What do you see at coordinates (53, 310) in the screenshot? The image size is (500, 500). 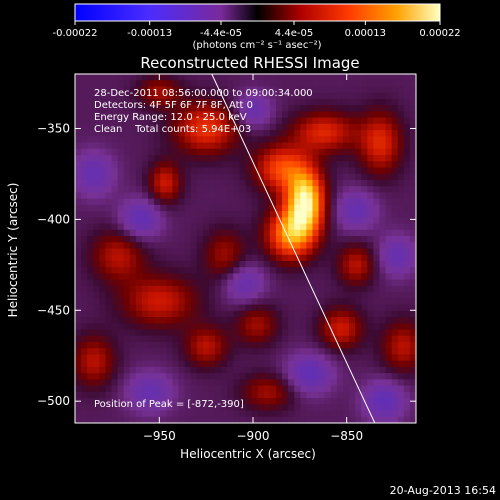 I see `y-tick-label: −450` at bounding box center [53, 310].